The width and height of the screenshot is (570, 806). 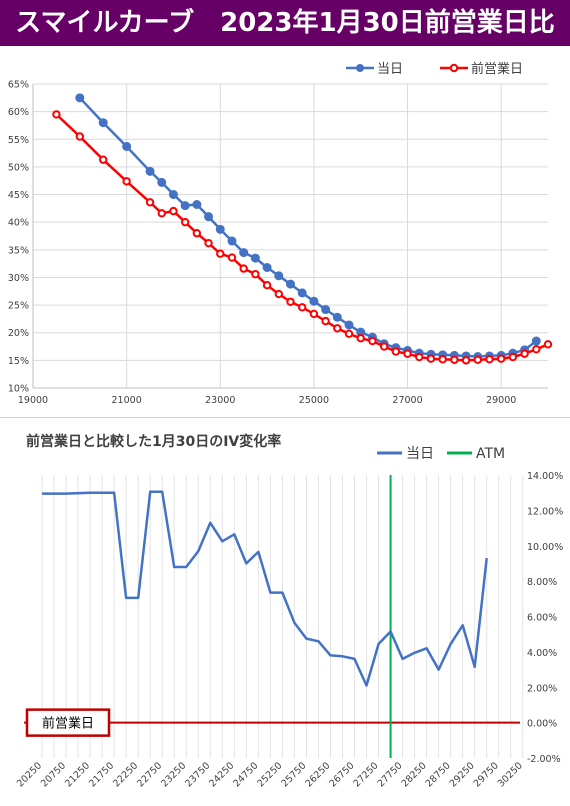 I want to click on y-tick-label: 40%, so click(x=18, y=223).